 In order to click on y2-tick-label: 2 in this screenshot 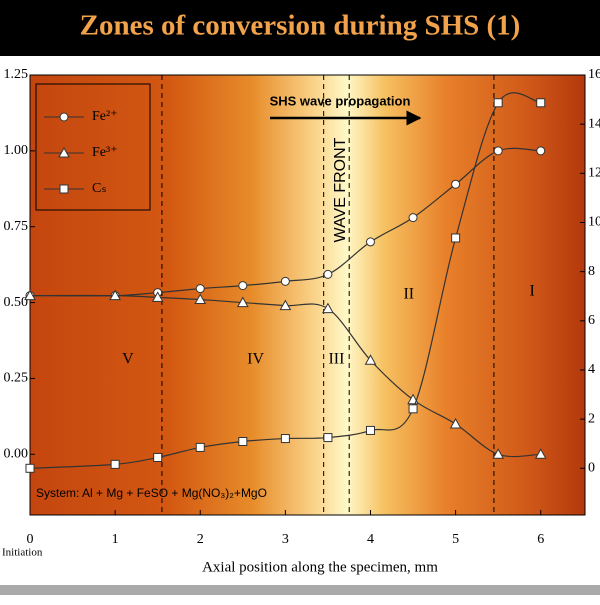, I will do `click(591, 418)`.